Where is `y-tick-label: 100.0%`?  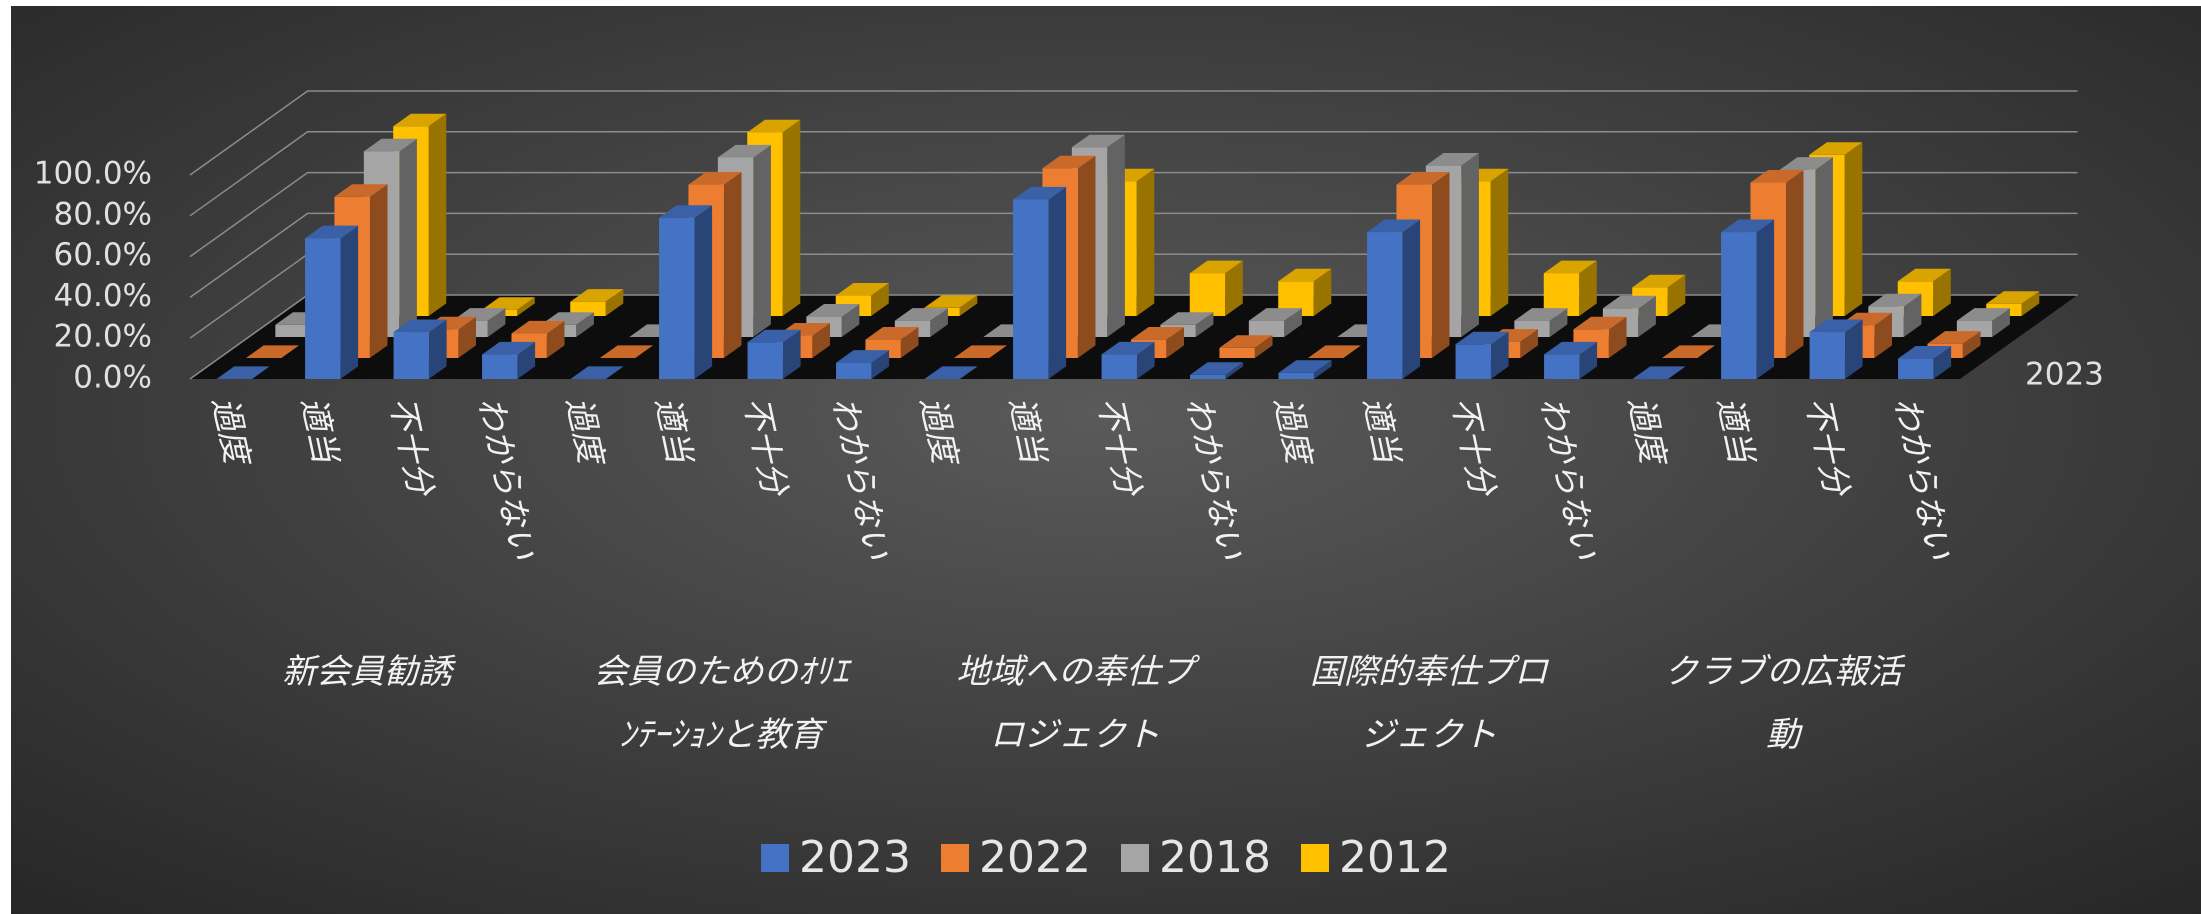 y-tick-label: 100.0% is located at coordinates (93, 174).